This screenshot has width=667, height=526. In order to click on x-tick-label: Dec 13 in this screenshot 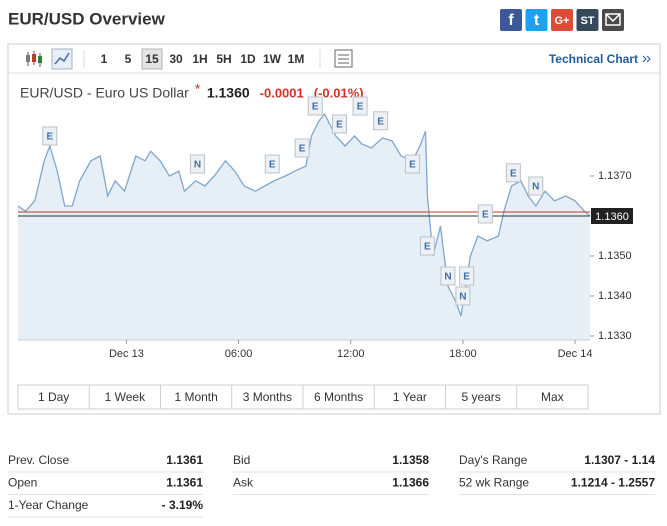, I will do `click(126, 354)`.